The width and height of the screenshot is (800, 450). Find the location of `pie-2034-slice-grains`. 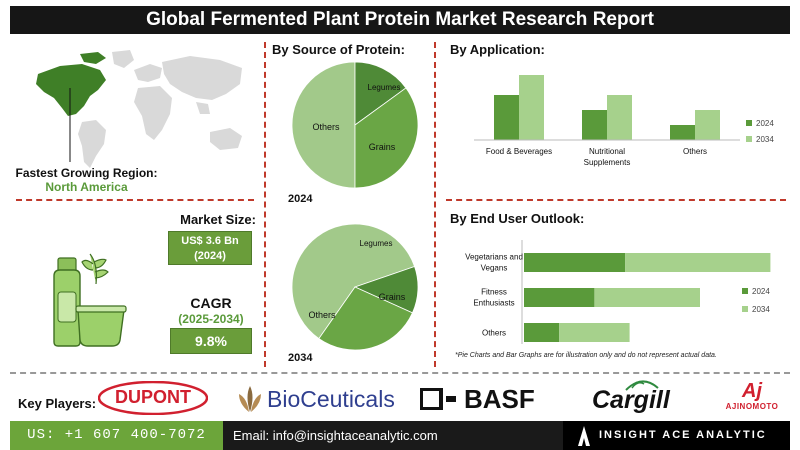

pie-2034-slice-grains is located at coordinates (365, 318).